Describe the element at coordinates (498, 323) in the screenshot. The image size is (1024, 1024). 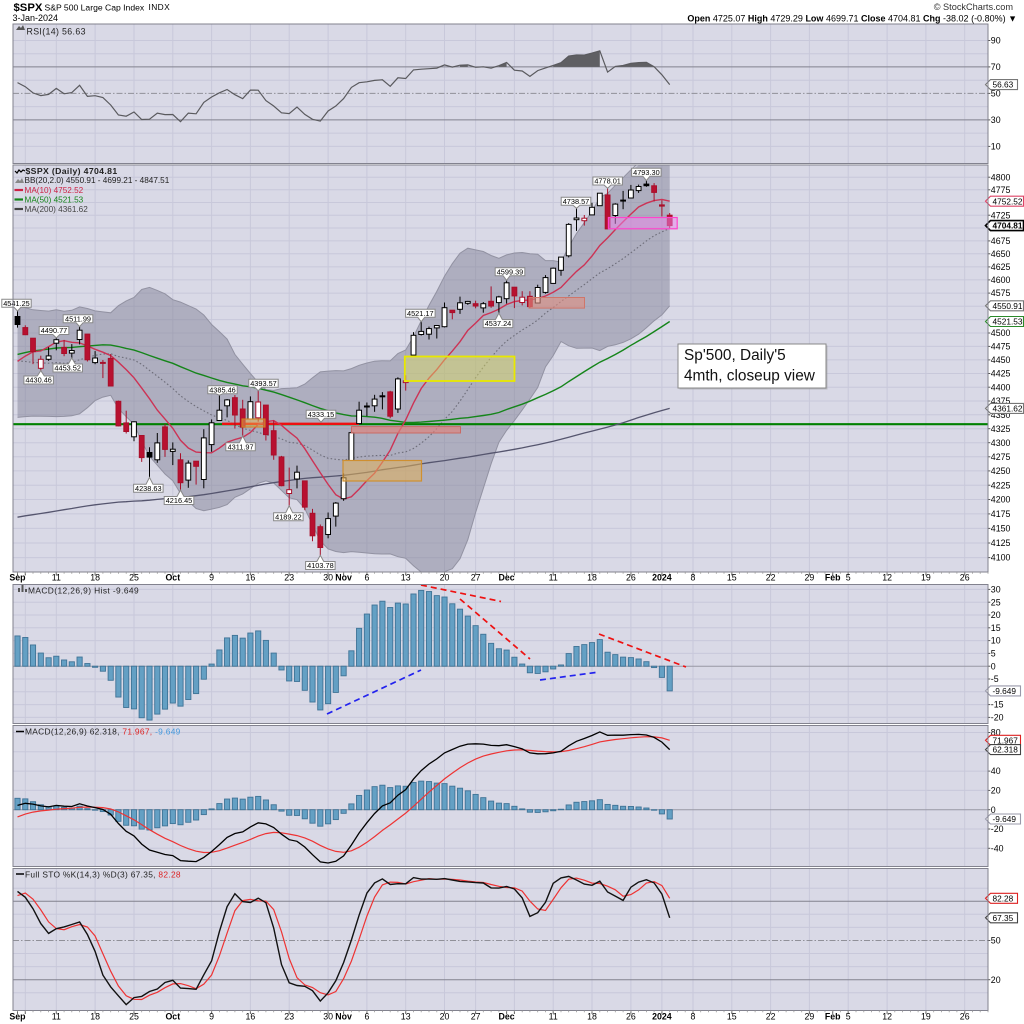
I see `svg-text: 4537.24` at that location.